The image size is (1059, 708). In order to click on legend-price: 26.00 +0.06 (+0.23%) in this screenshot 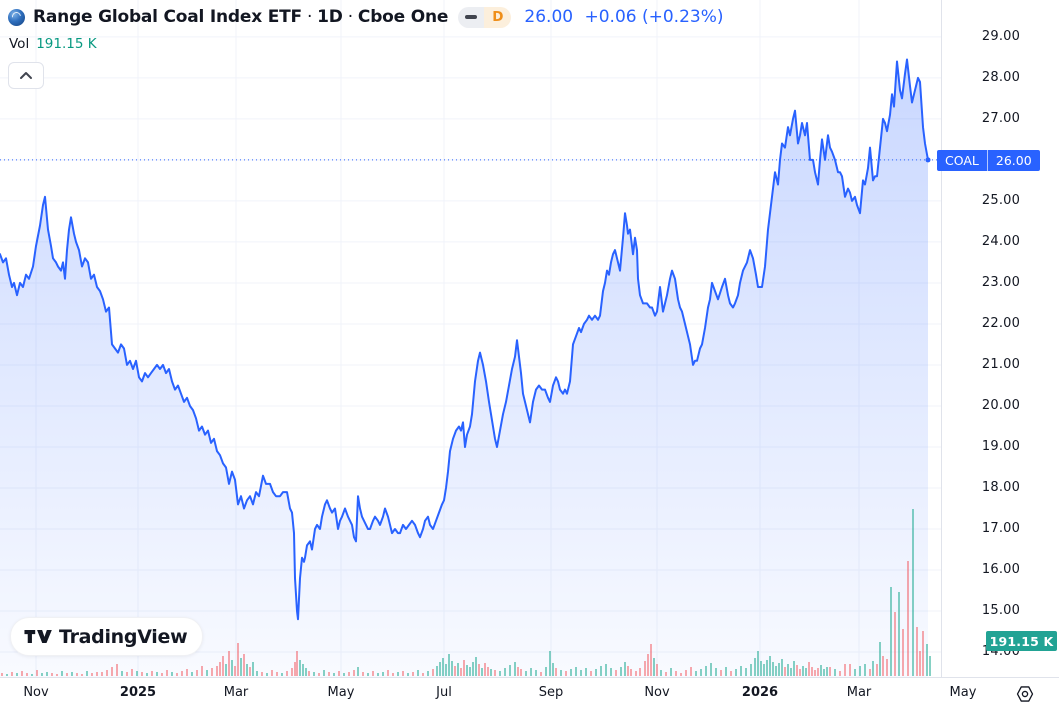, I will do `click(623, 17)`.